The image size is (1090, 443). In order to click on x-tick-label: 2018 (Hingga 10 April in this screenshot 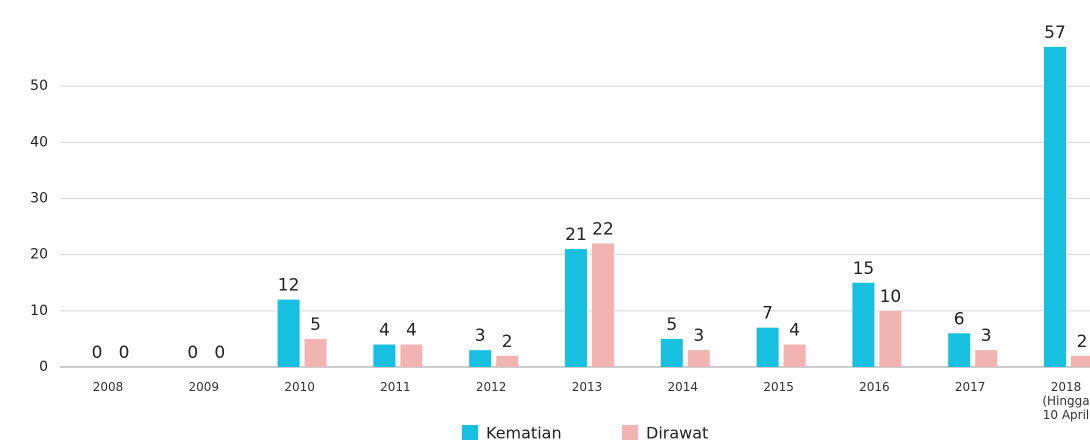, I will do `click(1066, 401)`.